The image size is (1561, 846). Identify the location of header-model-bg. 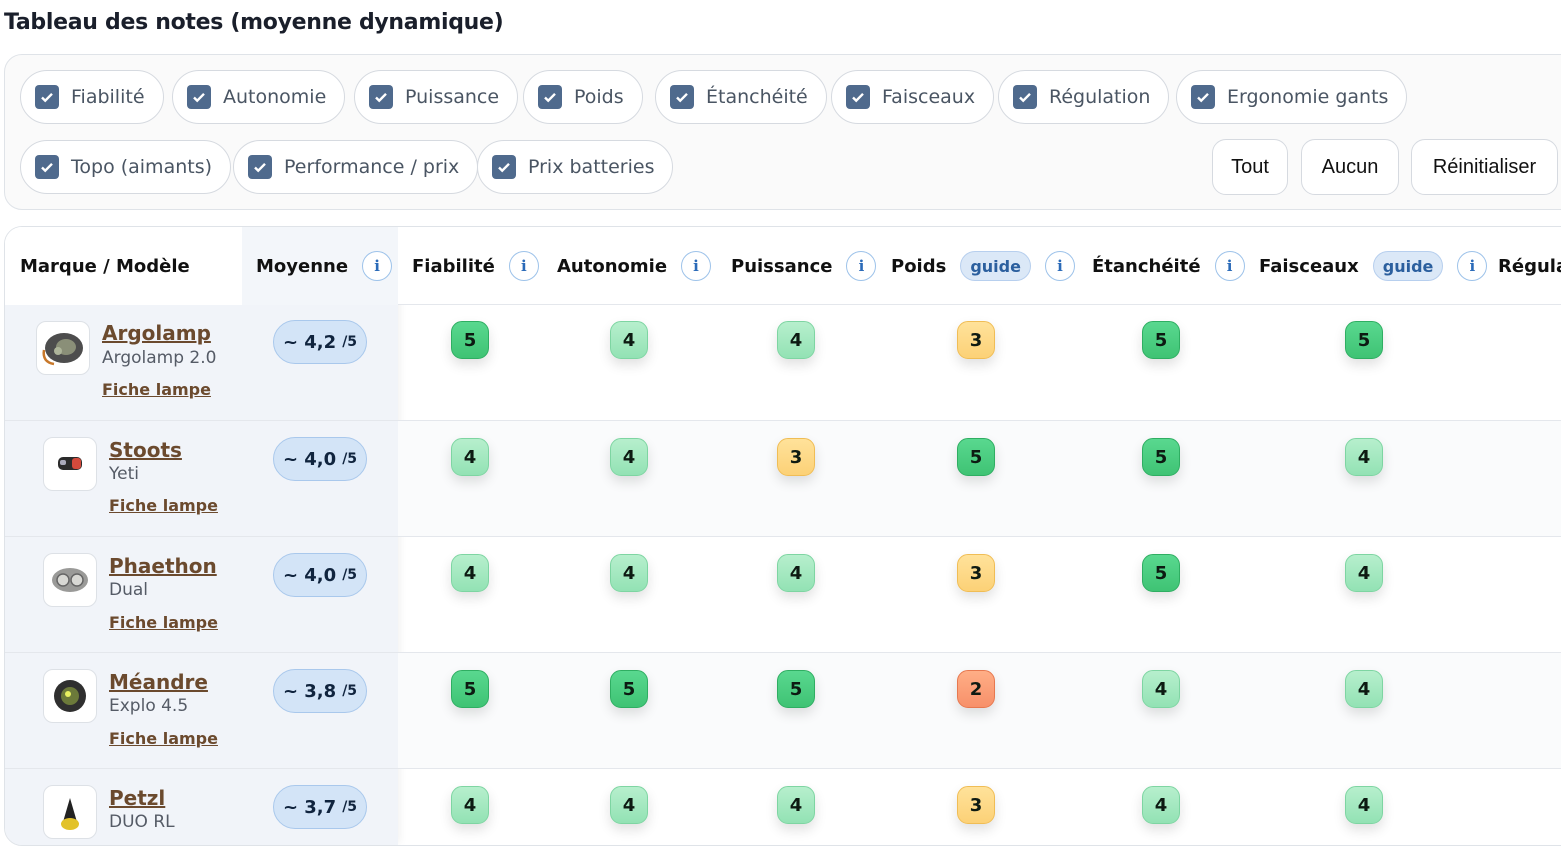
(123, 266).